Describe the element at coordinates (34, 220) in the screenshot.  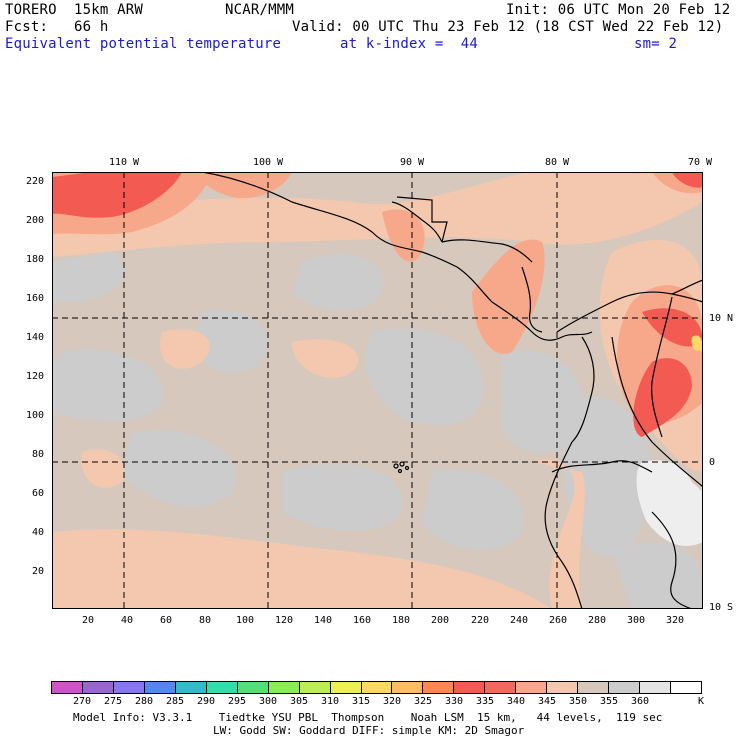
I see `y-tick: 200` at that location.